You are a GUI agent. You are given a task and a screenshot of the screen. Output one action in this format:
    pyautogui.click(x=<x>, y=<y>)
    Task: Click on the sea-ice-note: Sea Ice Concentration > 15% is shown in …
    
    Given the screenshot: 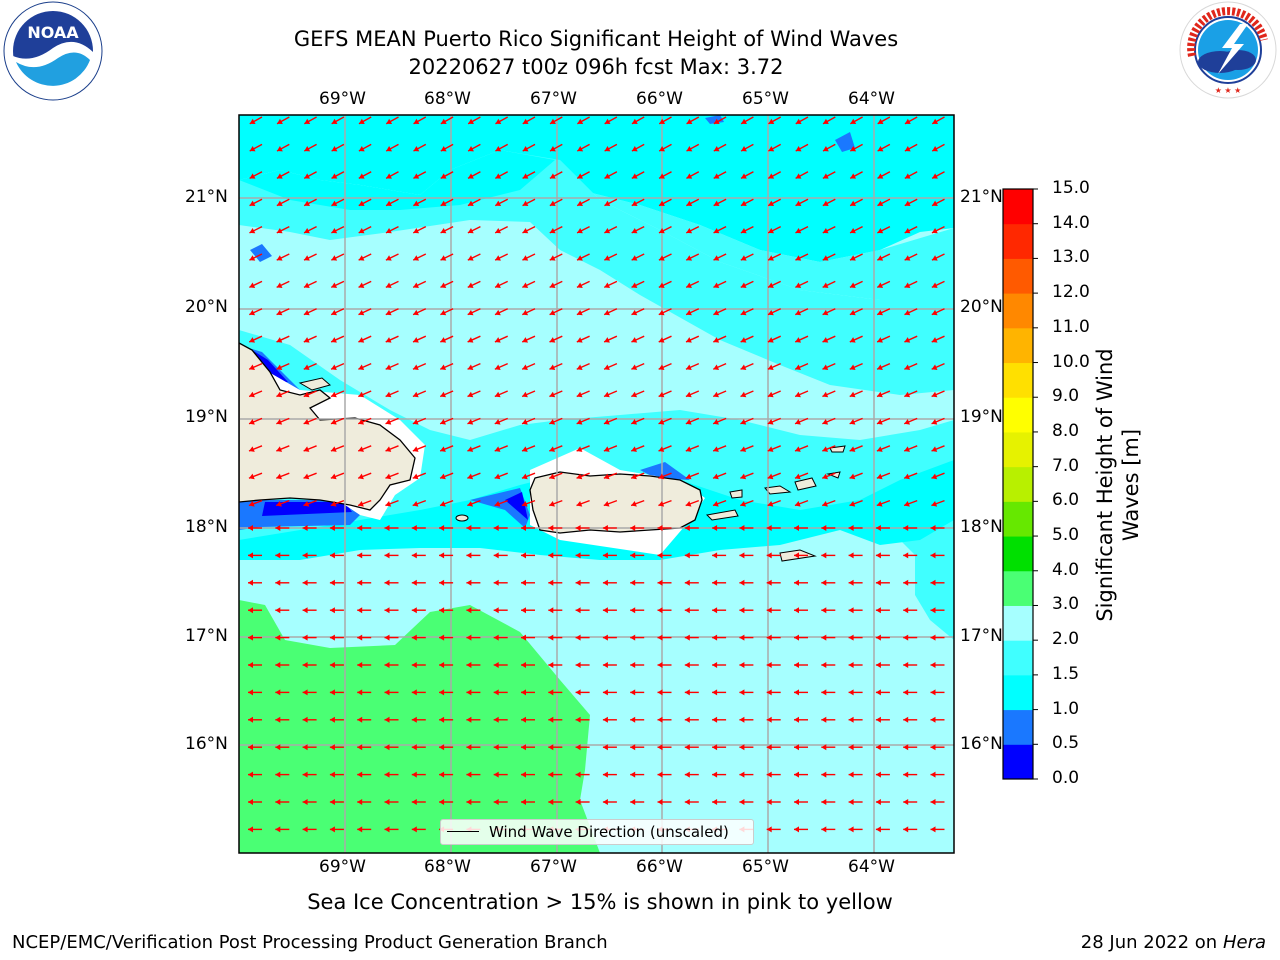 What is the action you would take?
    pyautogui.click(x=640, y=902)
    